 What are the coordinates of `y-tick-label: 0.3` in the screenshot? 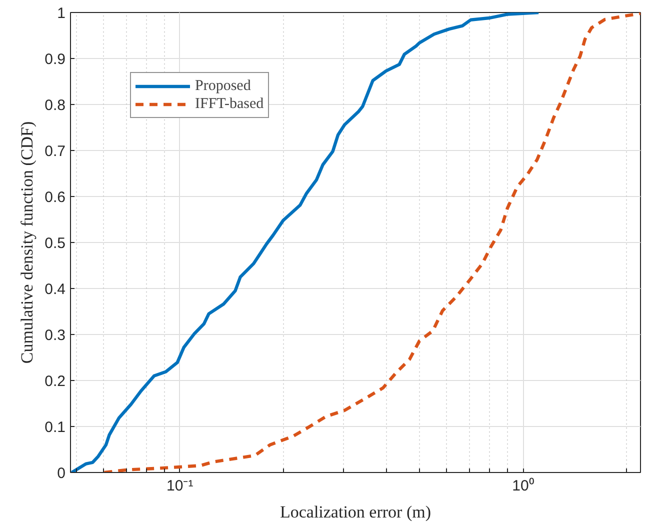 It's located at (55, 335).